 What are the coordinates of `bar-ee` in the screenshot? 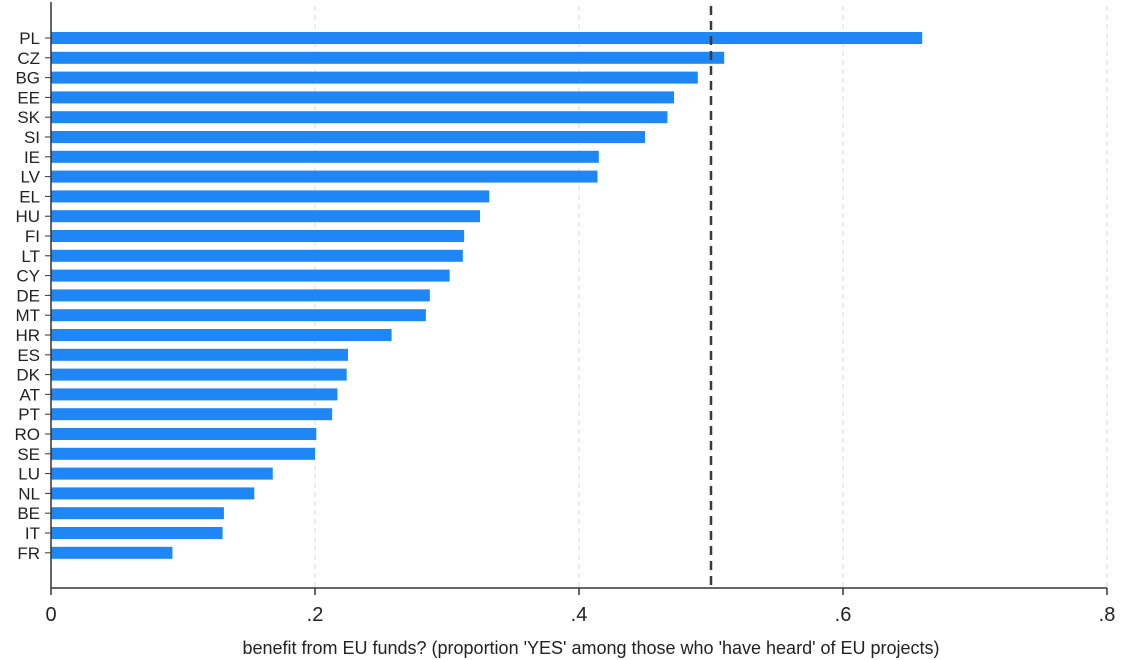 It's located at (363, 97).